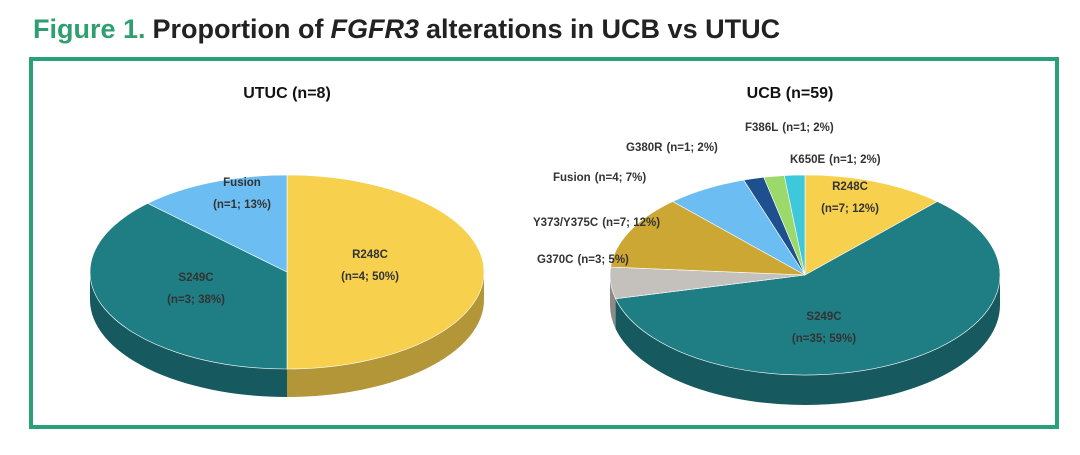 The image size is (1080, 455). I want to click on slice-label-group: Fusion (n=4; 7%), so click(599, 178).